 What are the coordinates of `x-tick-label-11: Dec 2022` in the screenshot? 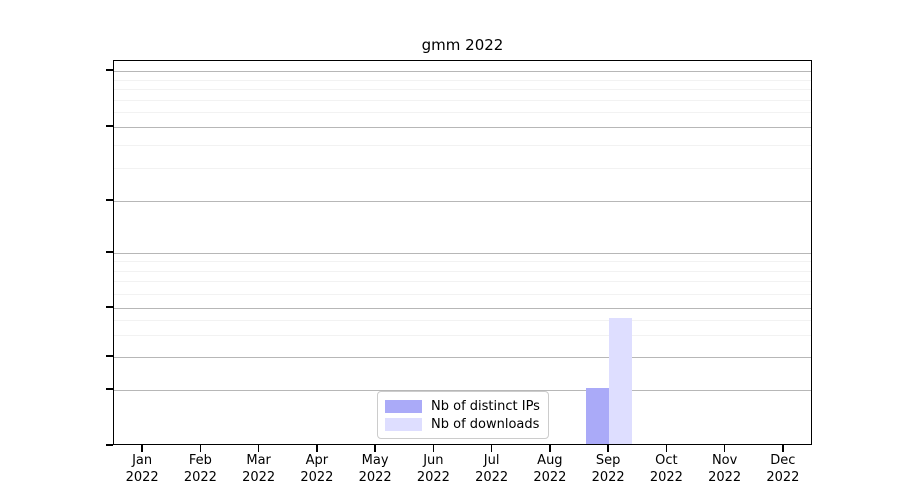 It's located at (783, 469).